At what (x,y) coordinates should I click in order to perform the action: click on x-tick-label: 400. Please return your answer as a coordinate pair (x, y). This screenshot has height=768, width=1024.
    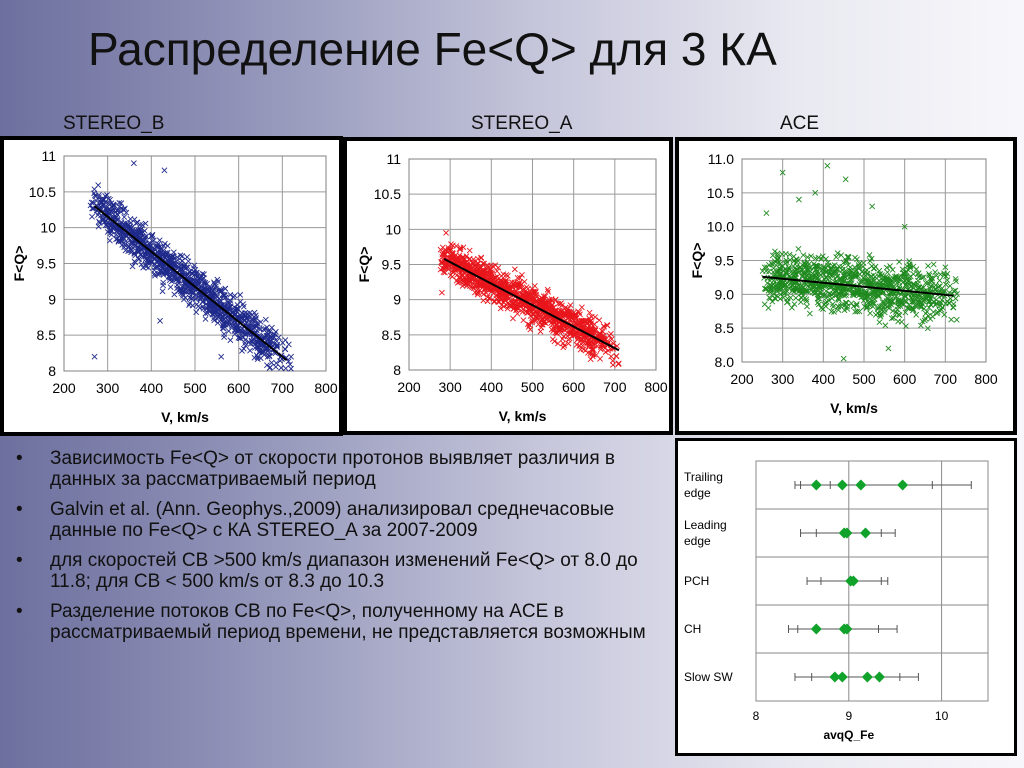
    Looking at the image, I should click on (492, 387).